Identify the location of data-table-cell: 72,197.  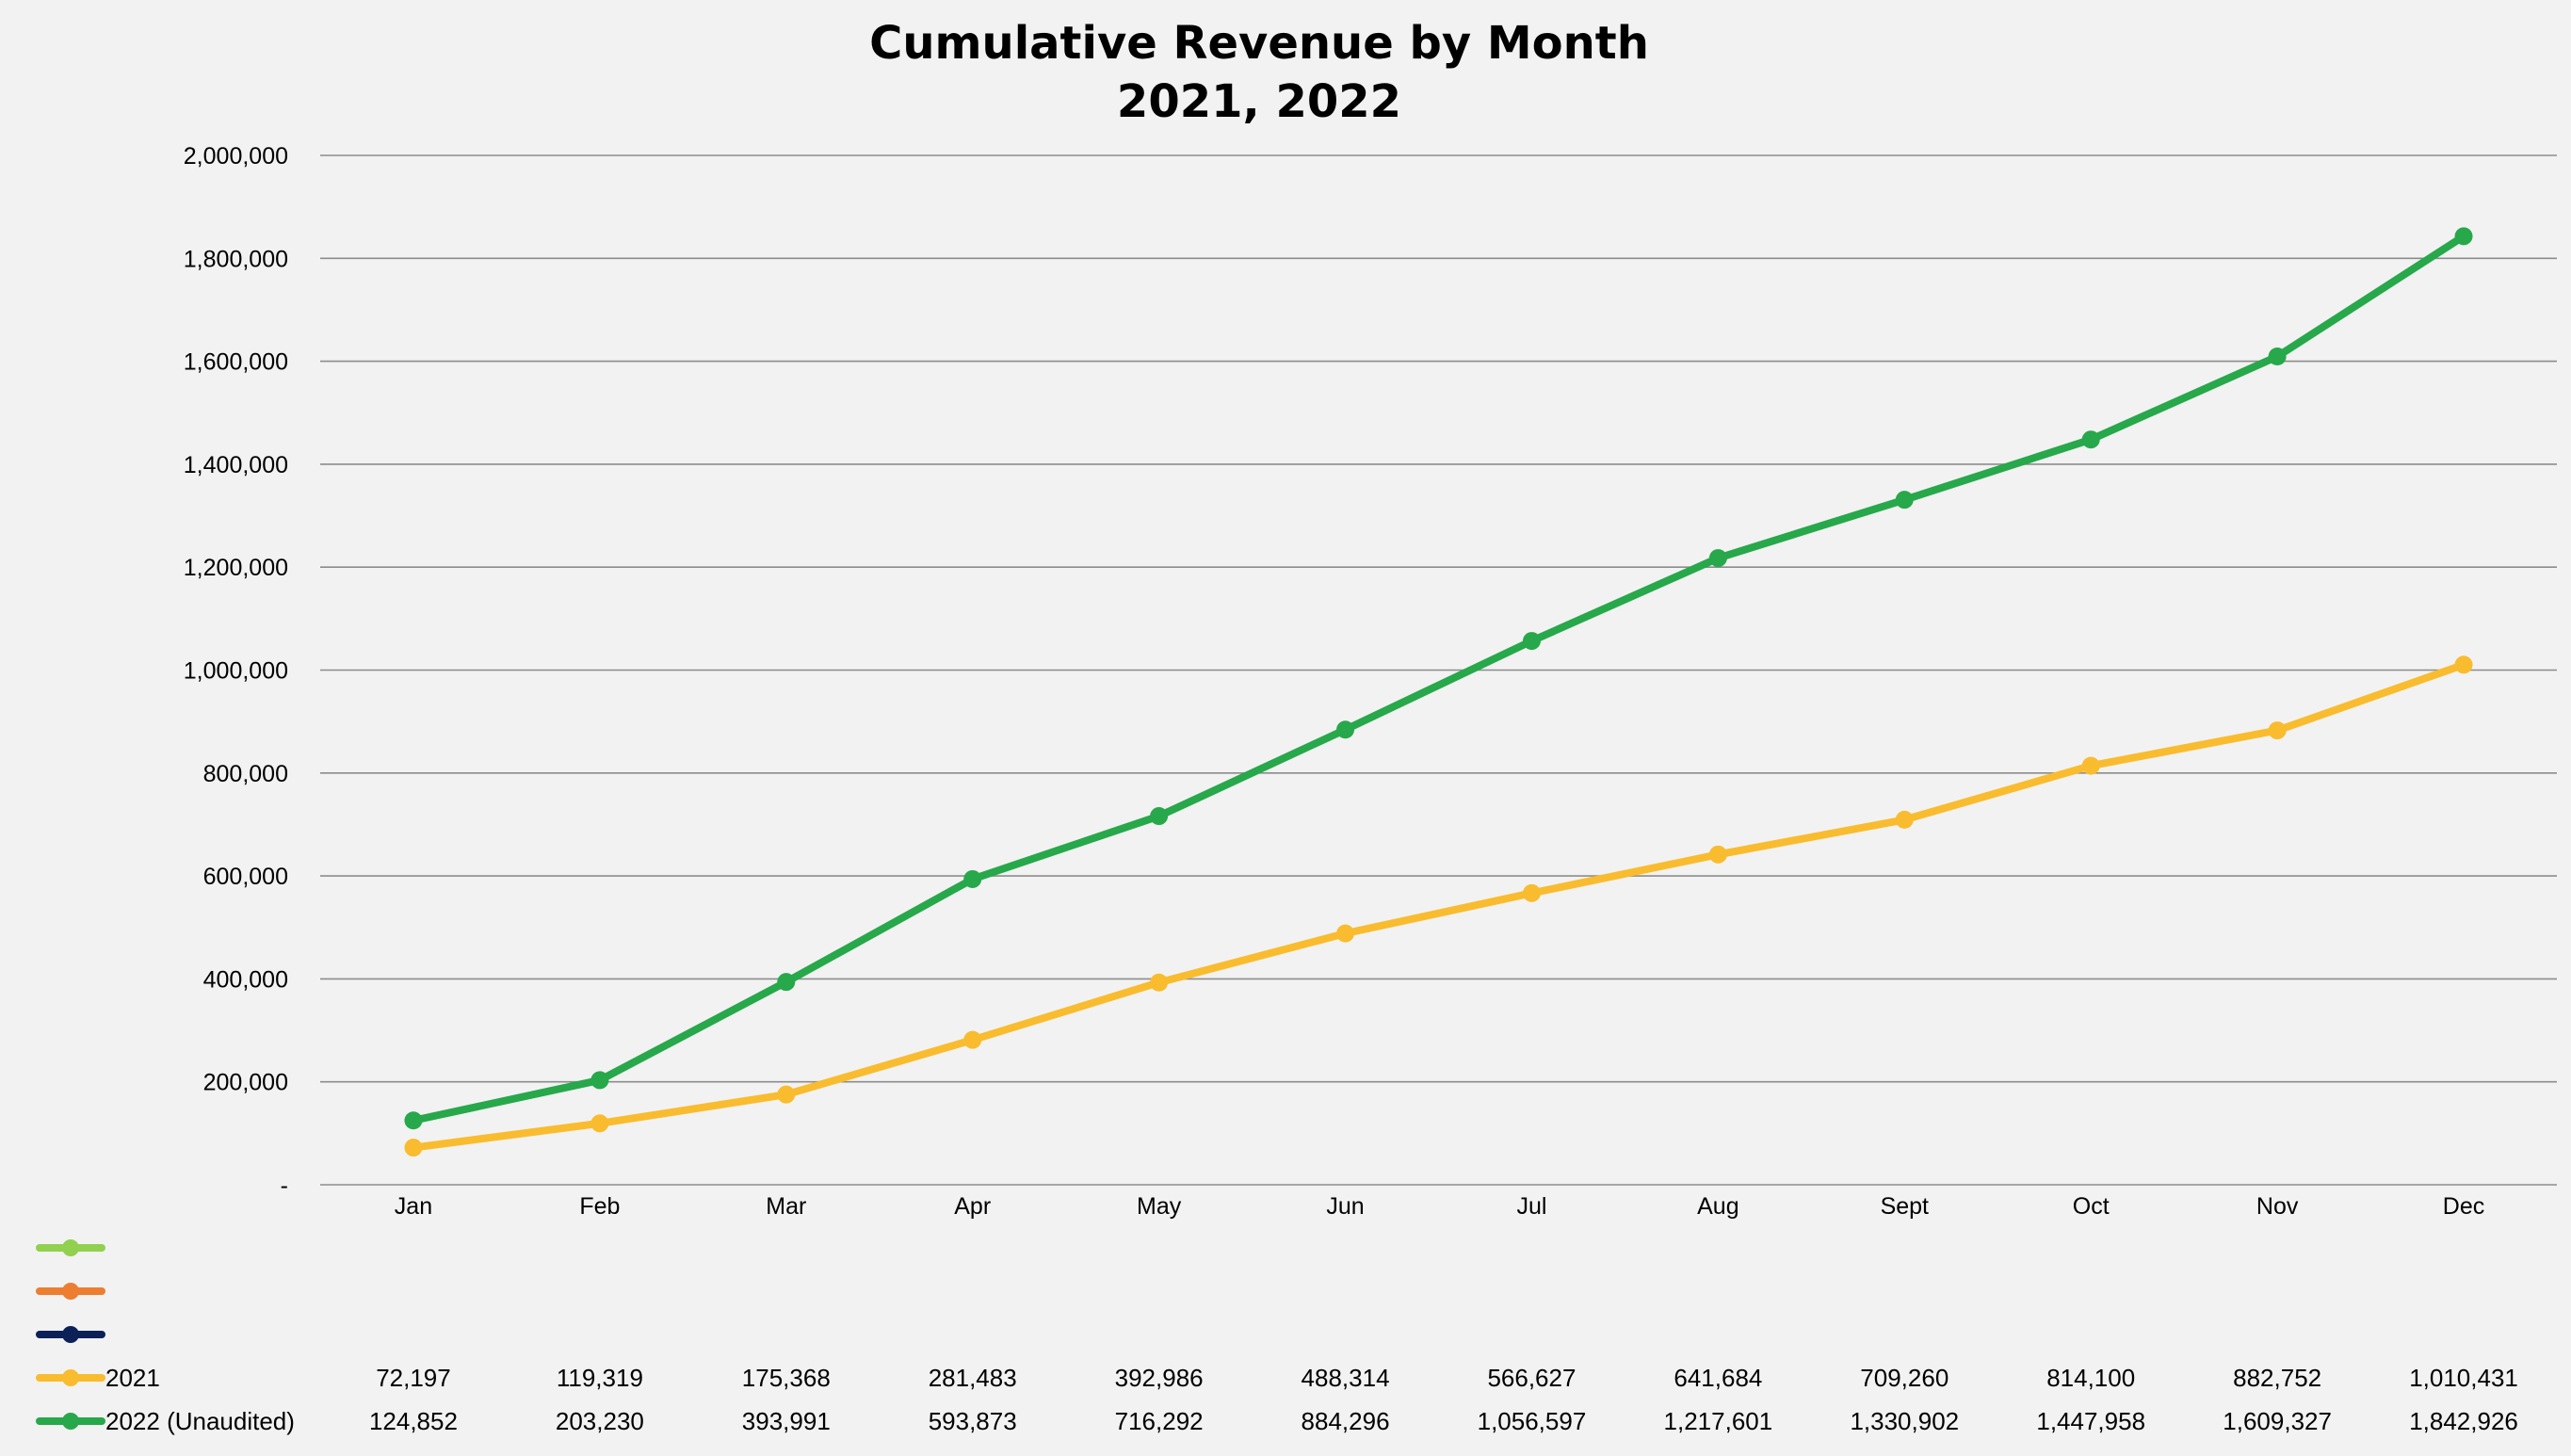
(413, 1378).